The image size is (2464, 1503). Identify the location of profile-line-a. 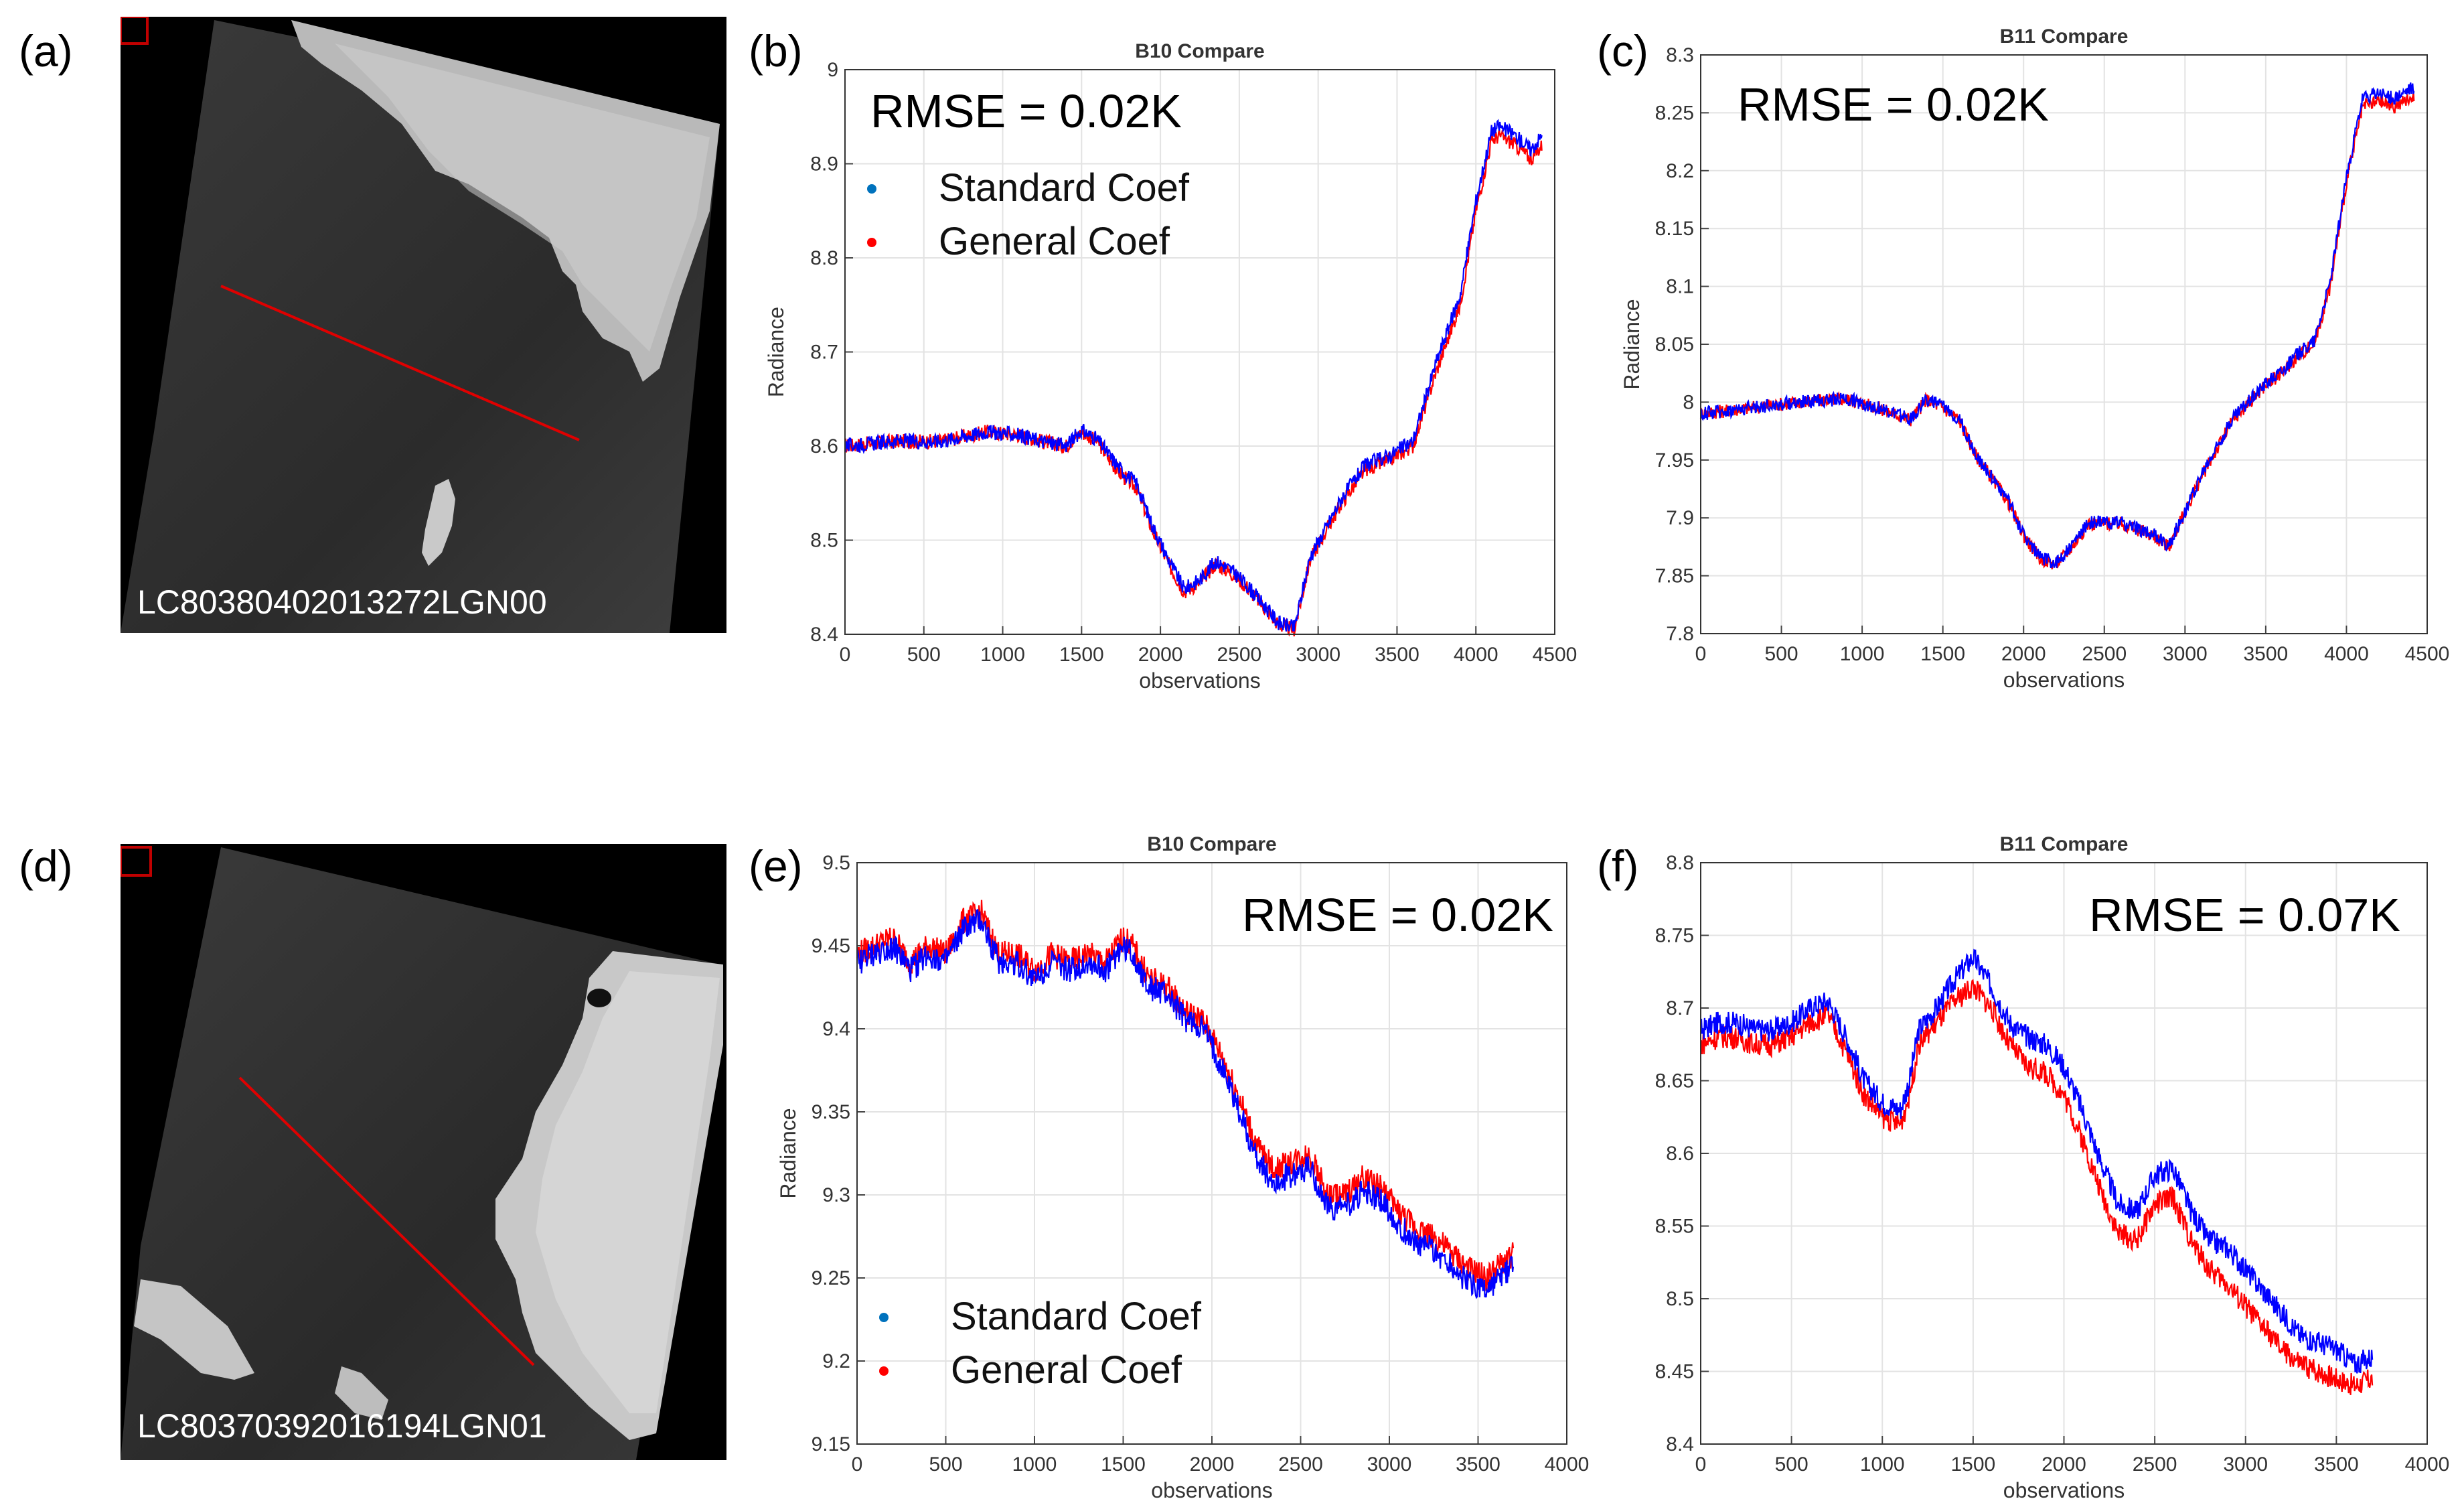
(400, 363).